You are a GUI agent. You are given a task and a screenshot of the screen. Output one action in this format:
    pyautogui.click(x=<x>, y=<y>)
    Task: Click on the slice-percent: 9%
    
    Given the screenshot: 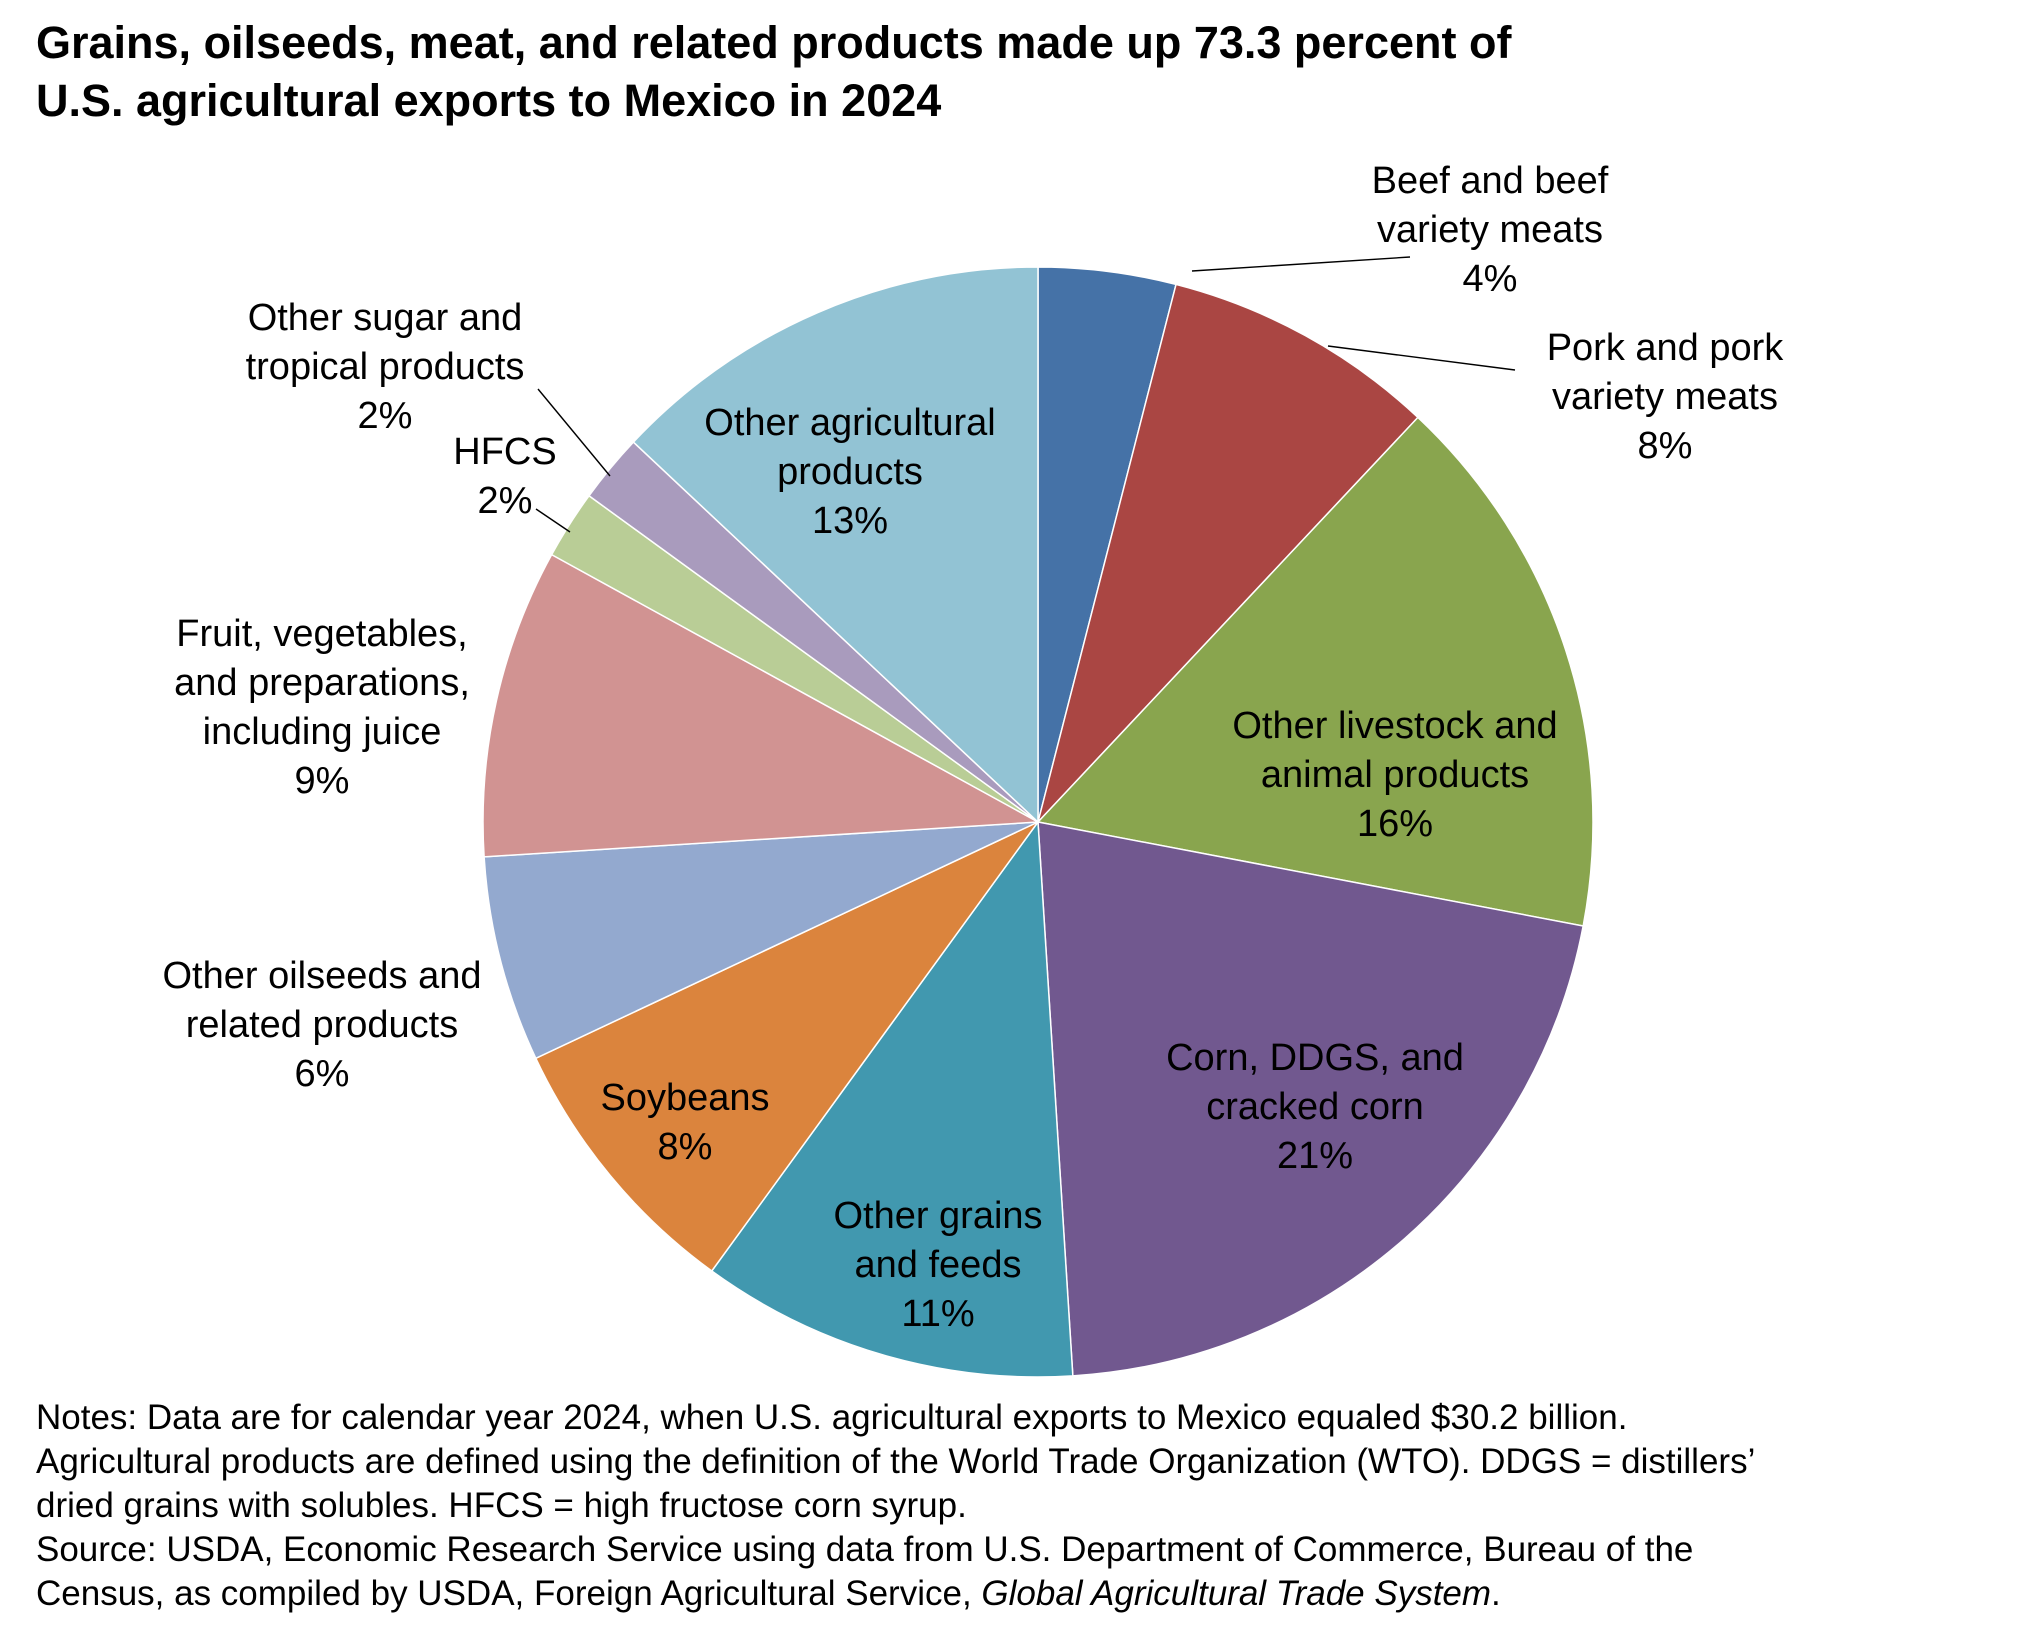 What is the action you would take?
    pyautogui.click(x=322, y=781)
    